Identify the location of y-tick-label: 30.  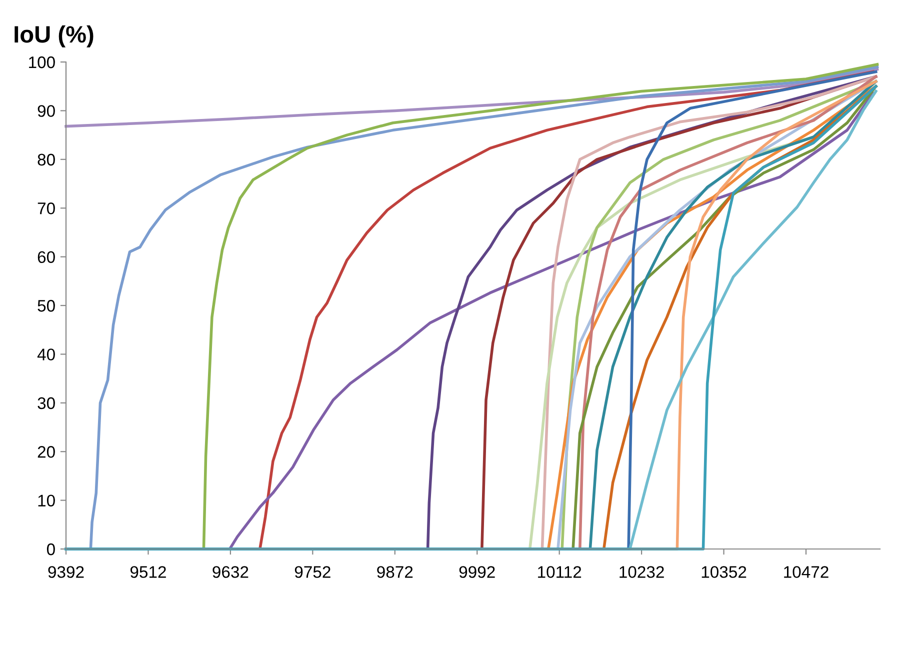
(46, 403).